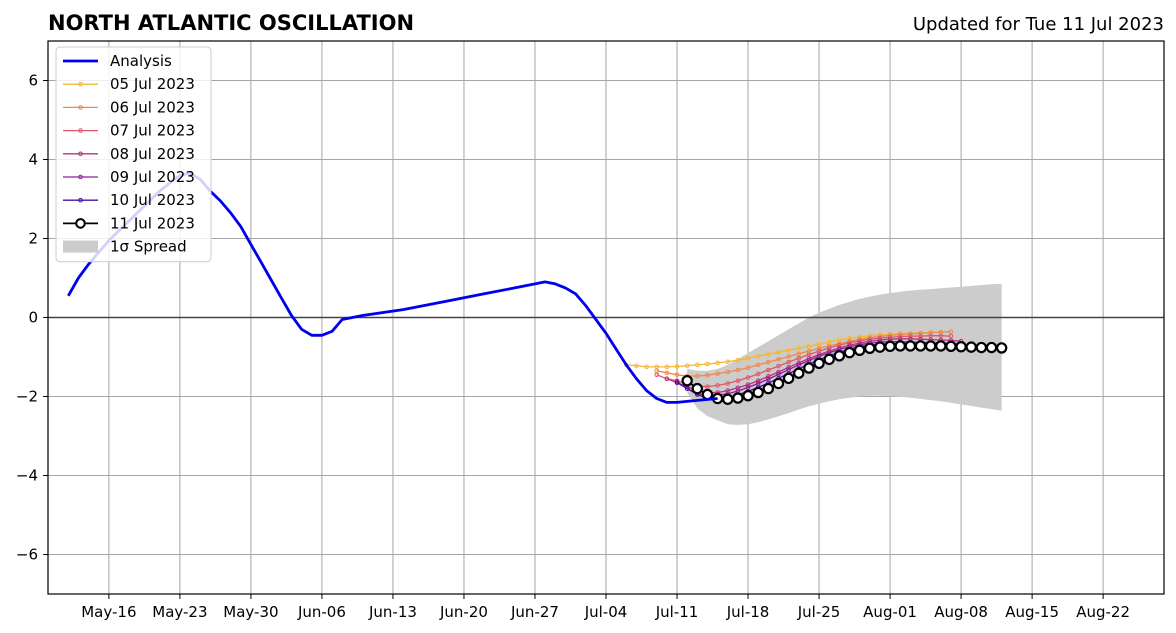 The width and height of the screenshot is (1176, 633). I want to click on legend-entry: 07 Jul 2023, so click(129, 131).